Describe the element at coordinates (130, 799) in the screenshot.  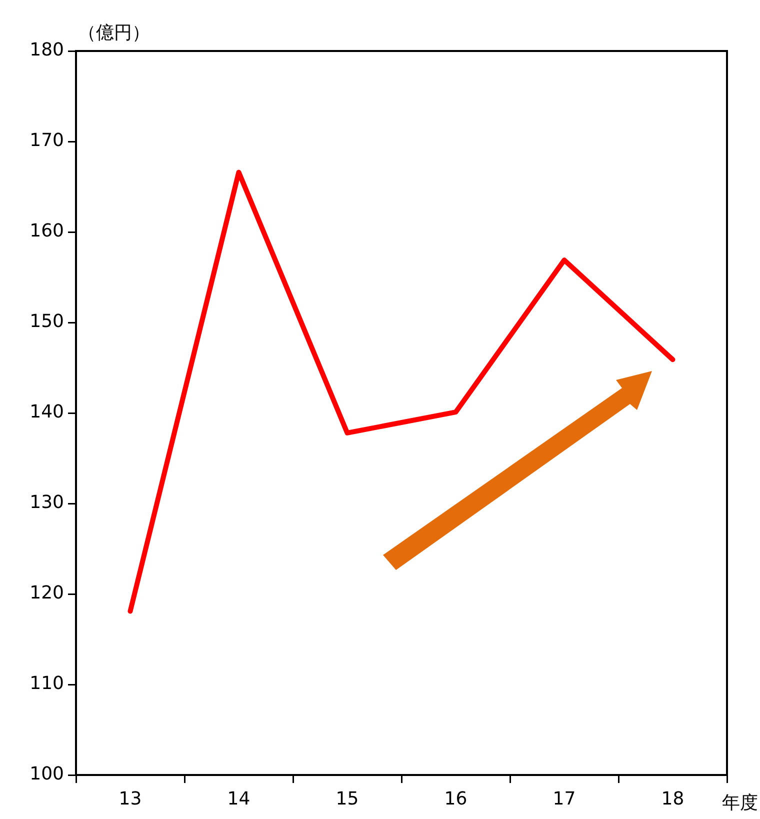
I see `x-tick-label: 13` at that location.